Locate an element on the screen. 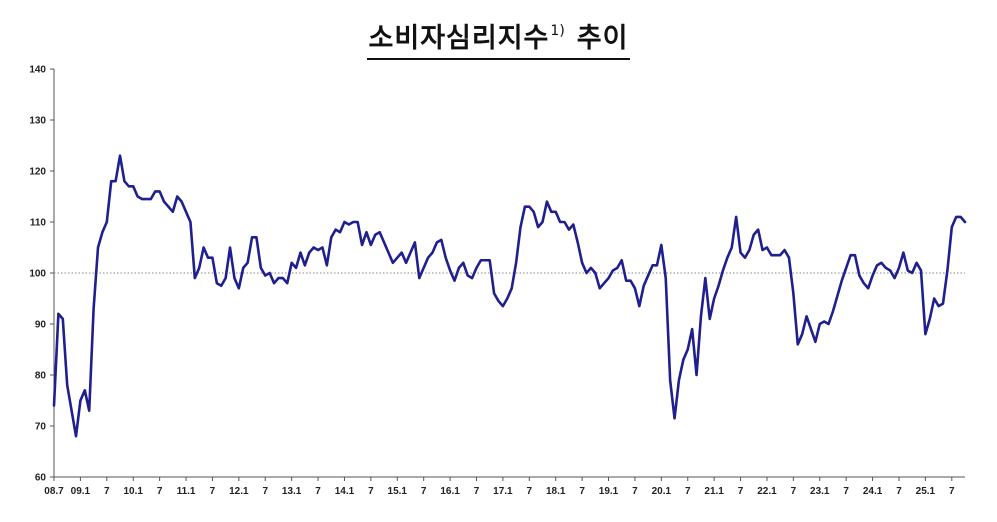  x-tick-label: 16.1 is located at coordinates (450, 491).